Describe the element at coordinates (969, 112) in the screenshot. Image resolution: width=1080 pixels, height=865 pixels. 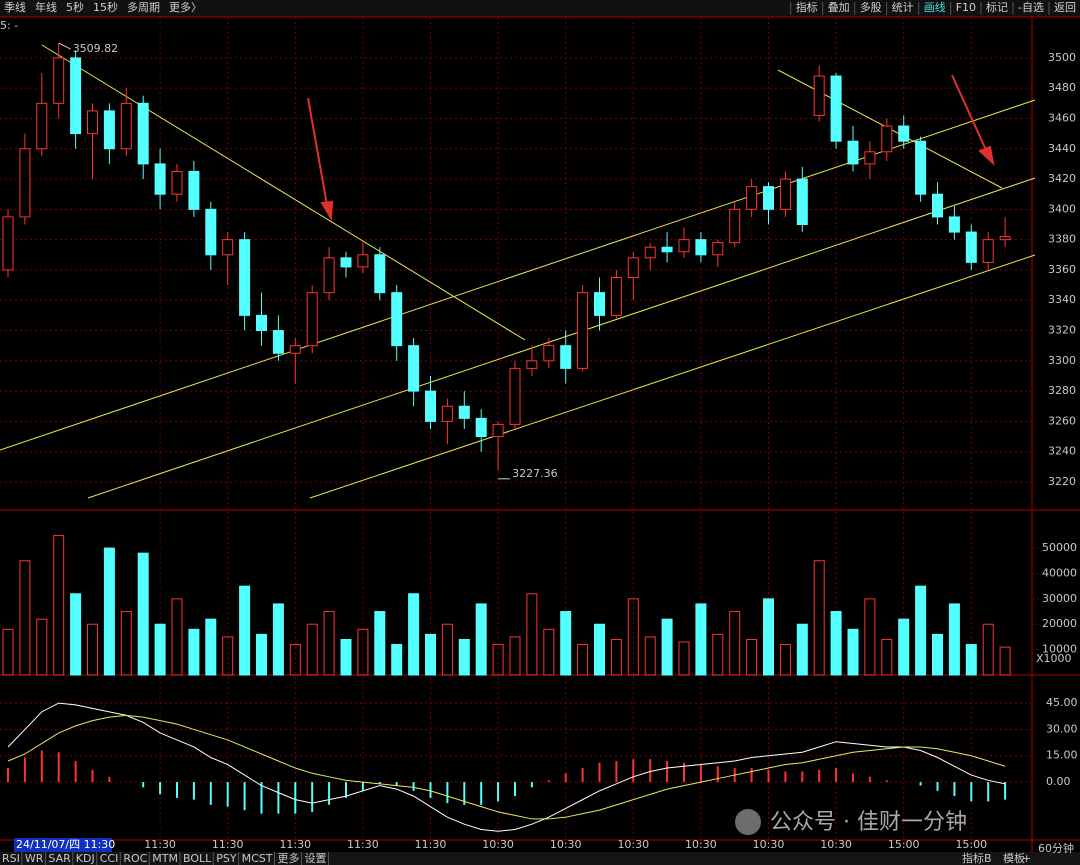
I see `arrow` at that location.